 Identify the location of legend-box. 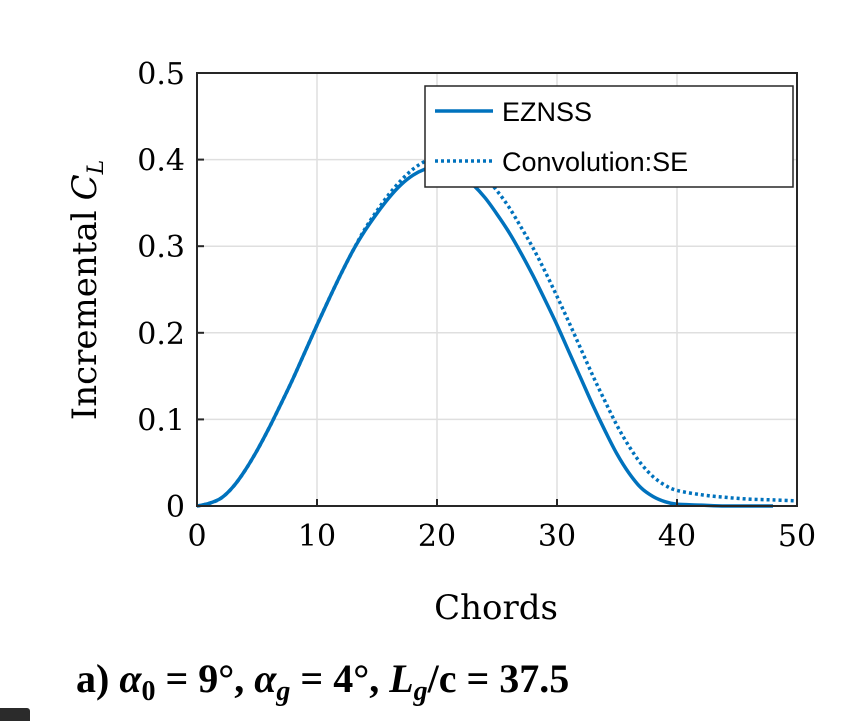
(609, 136).